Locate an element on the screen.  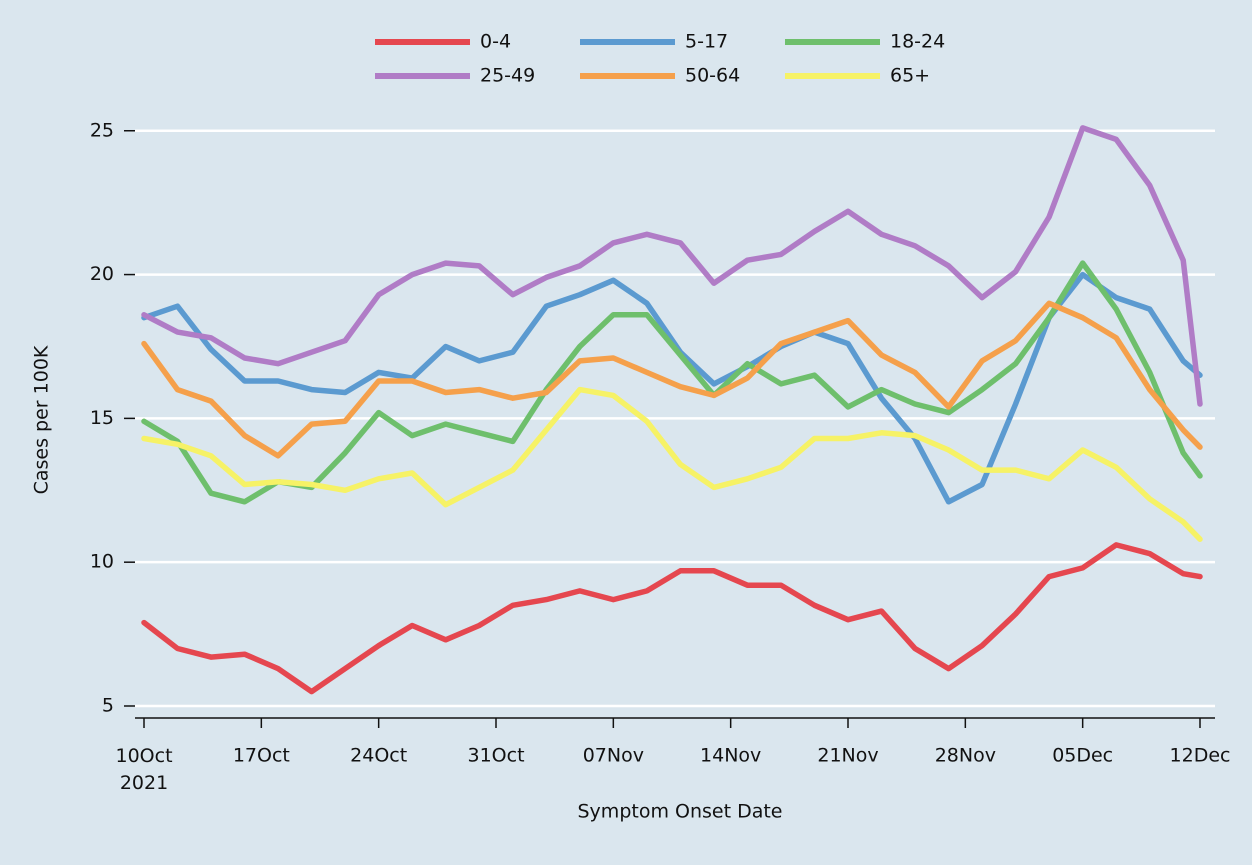
legend-label: 25-49 is located at coordinates (507, 76).